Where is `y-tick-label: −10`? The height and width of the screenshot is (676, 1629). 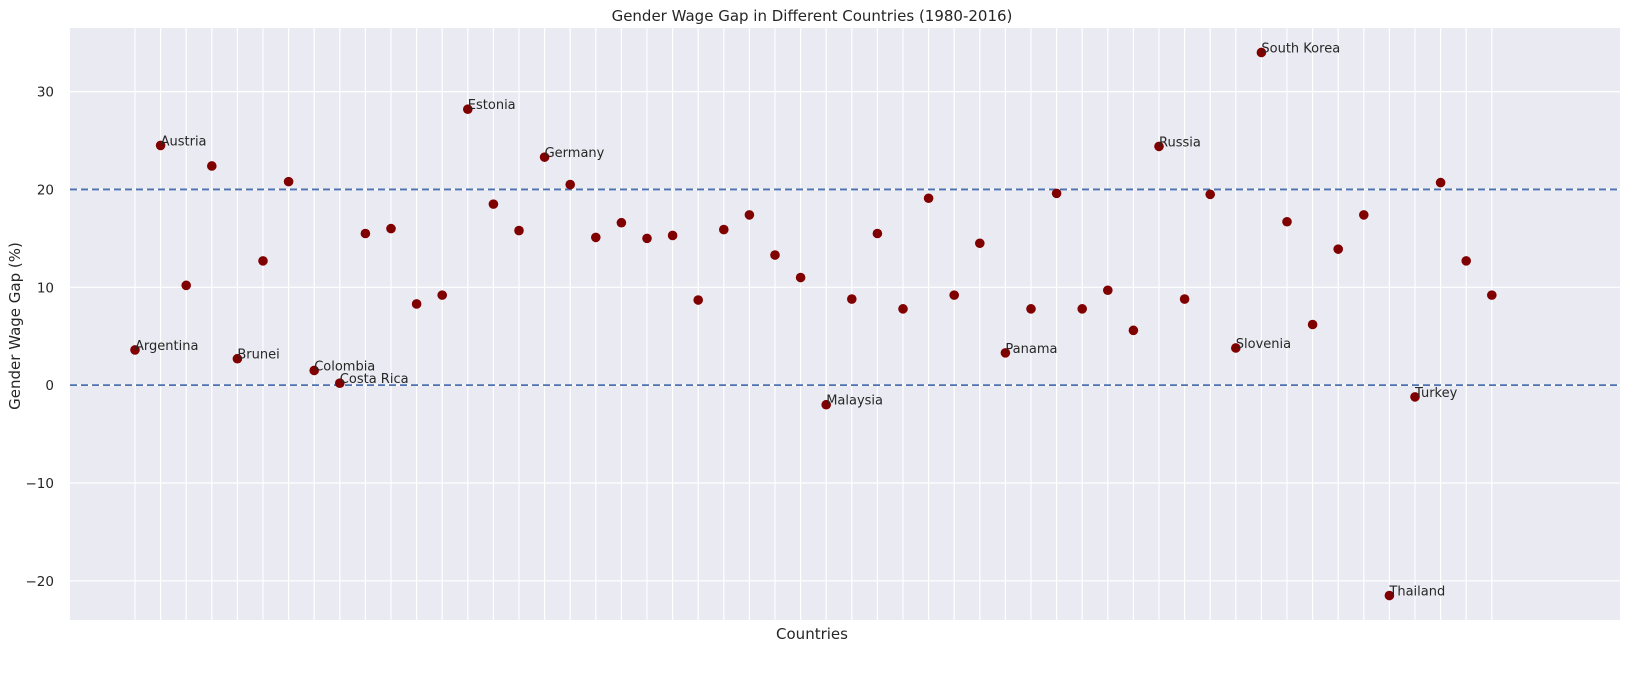 y-tick-label: −10 is located at coordinates (40, 484).